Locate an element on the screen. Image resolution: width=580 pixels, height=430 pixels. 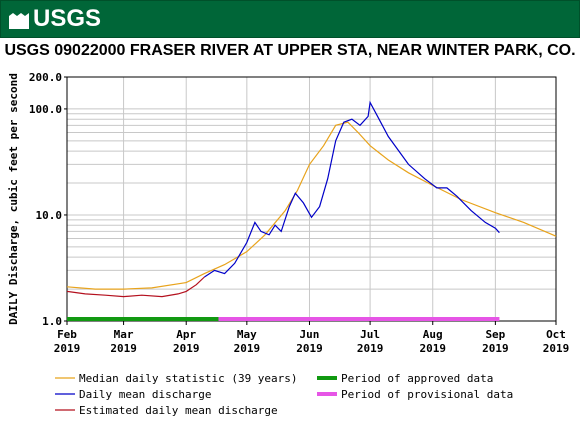
x-tick-label-month: Jun is located at coordinates (310, 334).